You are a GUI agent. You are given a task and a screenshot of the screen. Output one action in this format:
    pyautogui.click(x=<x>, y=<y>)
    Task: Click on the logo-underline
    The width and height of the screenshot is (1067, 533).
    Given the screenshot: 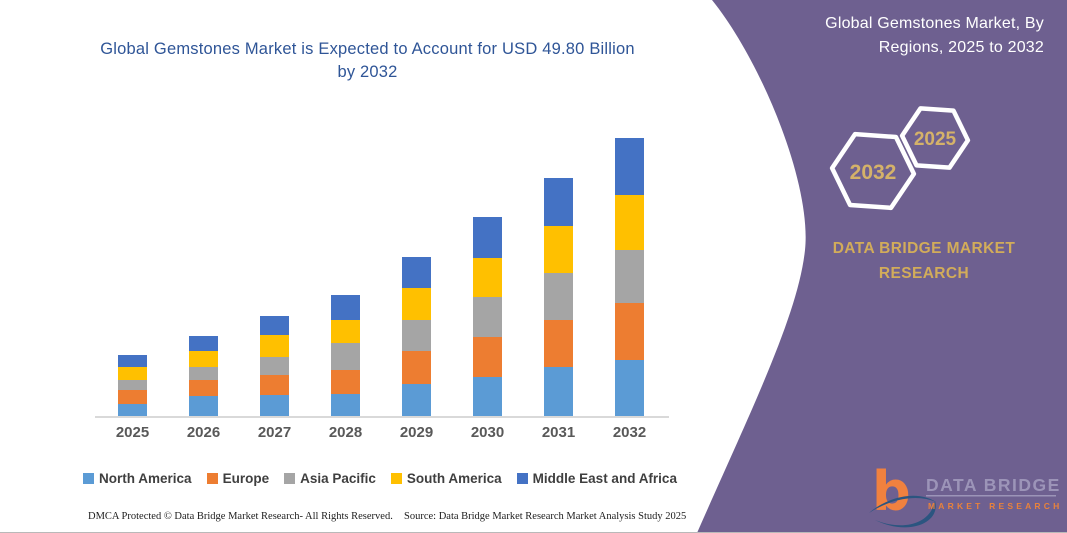 What is the action you would take?
    pyautogui.click(x=991, y=496)
    